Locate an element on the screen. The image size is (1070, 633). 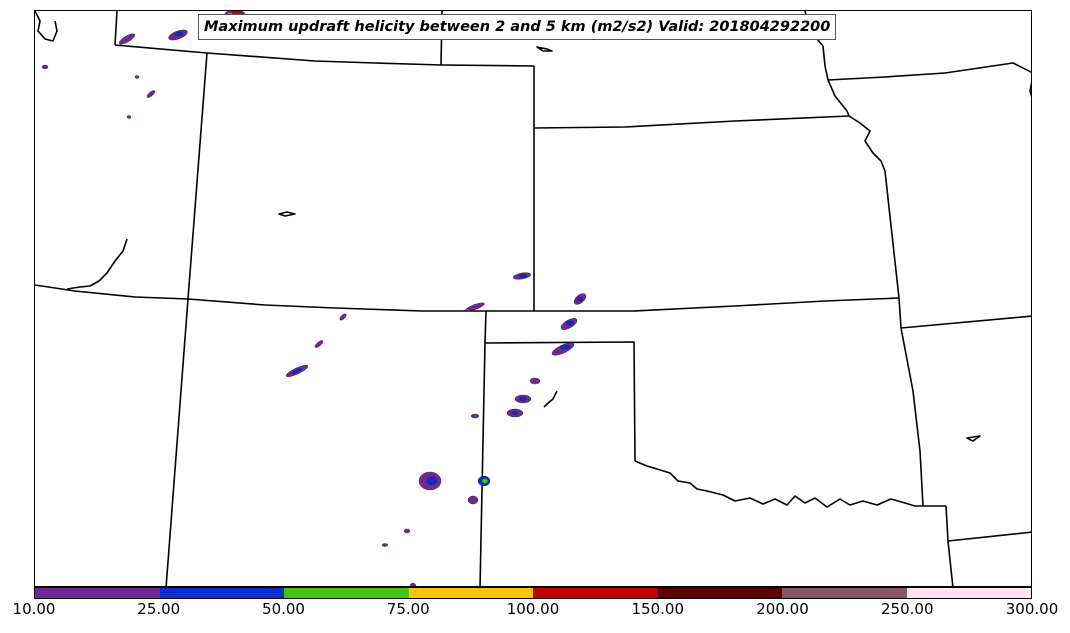
colorbar-tick-label: 250.00 is located at coordinates (907, 609).